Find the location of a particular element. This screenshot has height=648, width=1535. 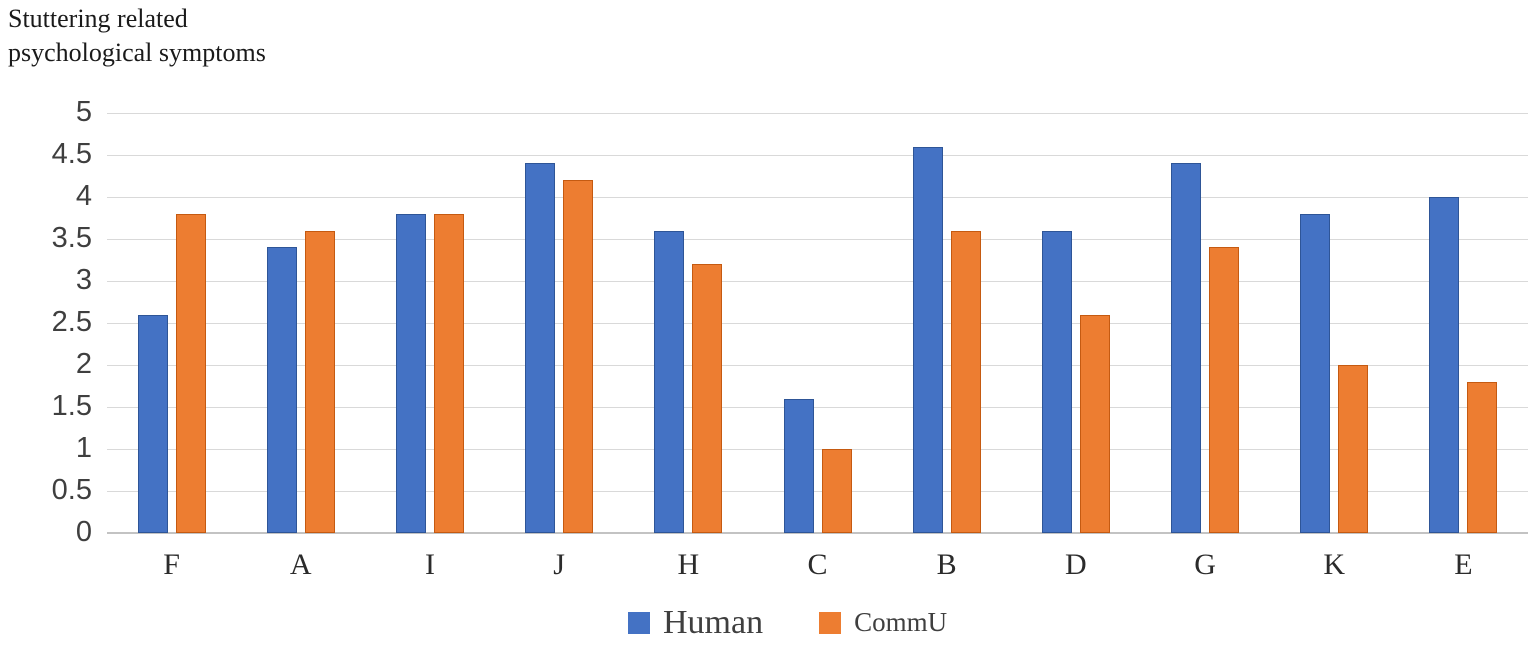

chart-title-line2: psychological symptoms is located at coordinates (137, 52).